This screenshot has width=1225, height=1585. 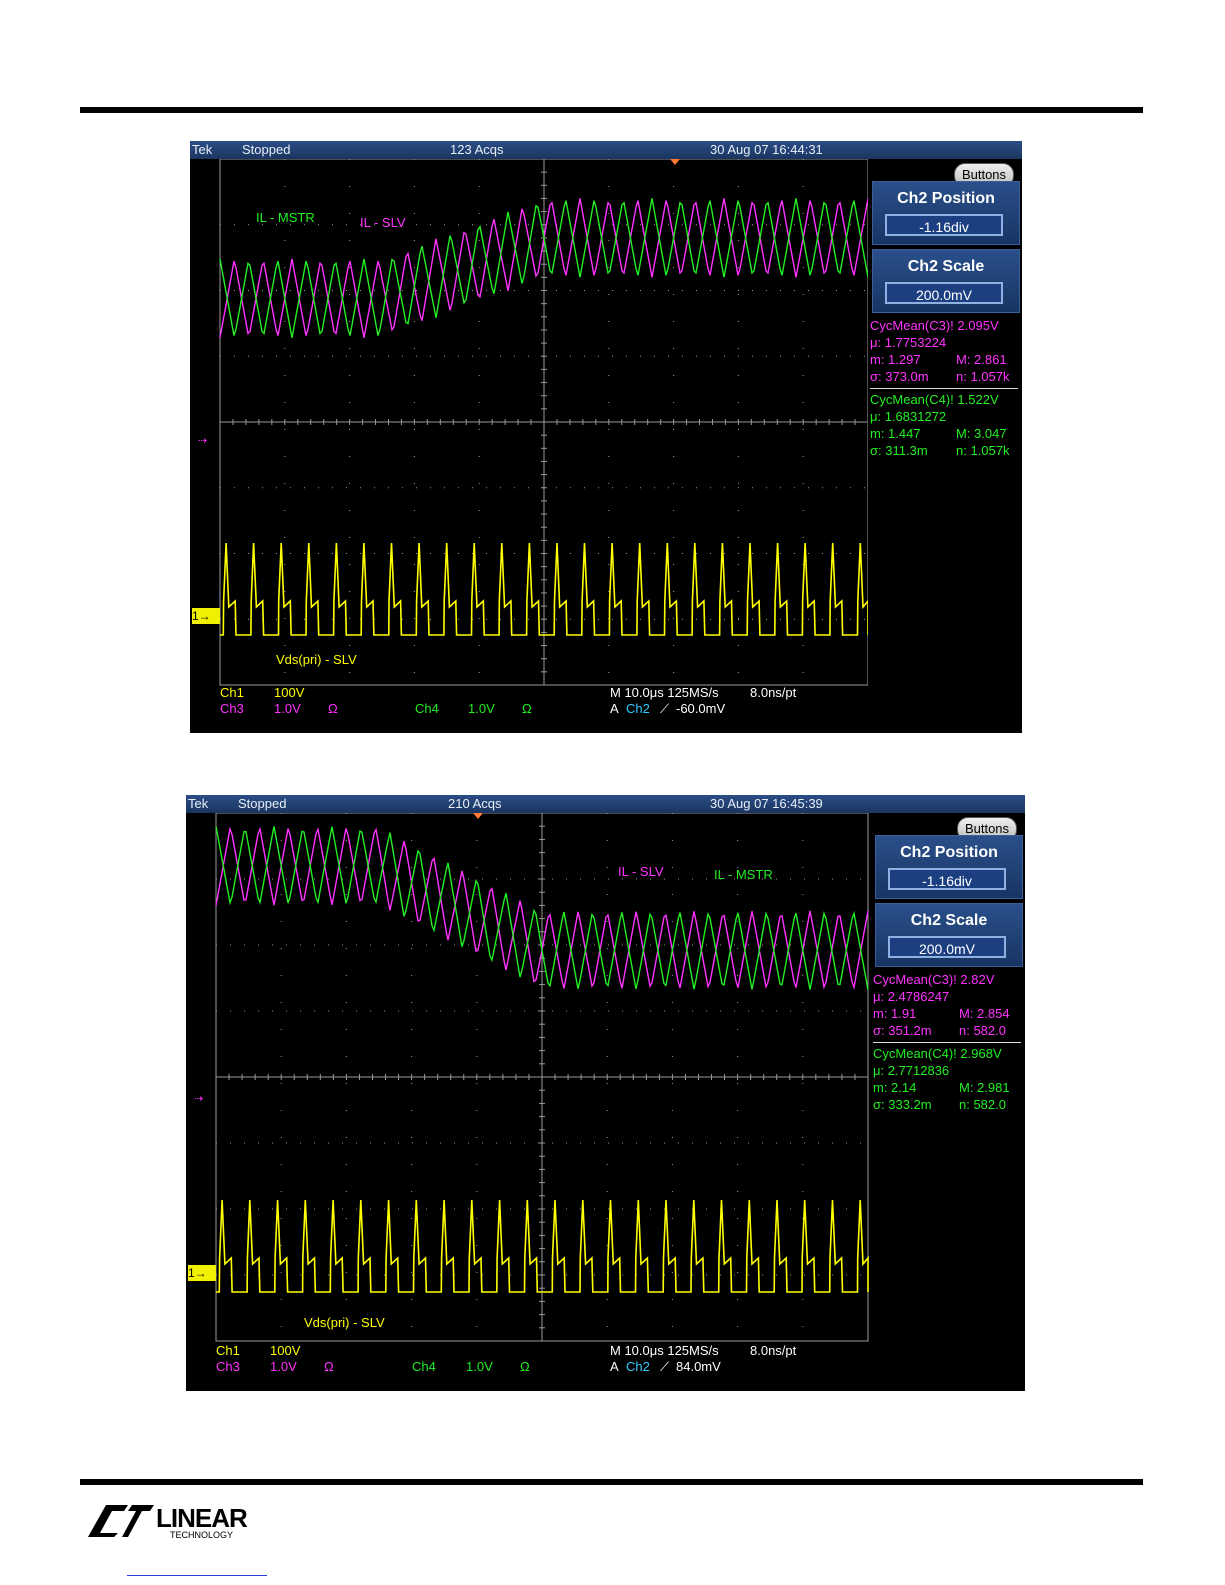 What do you see at coordinates (908, 342) in the screenshot?
I see `meas-mean: μ: 1.7753224` at bounding box center [908, 342].